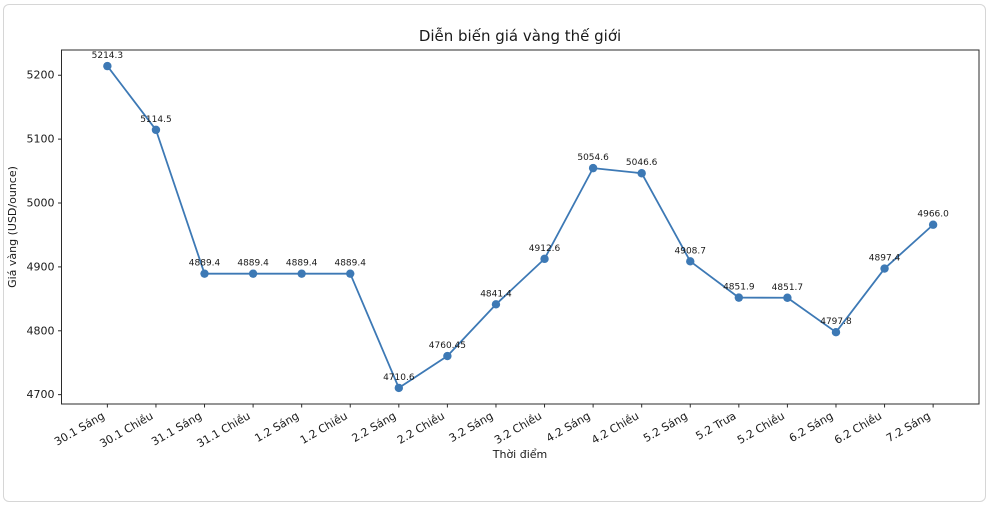  What do you see at coordinates (108, 56) in the screenshot?
I see `data-point-label: 5214.3` at bounding box center [108, 56].